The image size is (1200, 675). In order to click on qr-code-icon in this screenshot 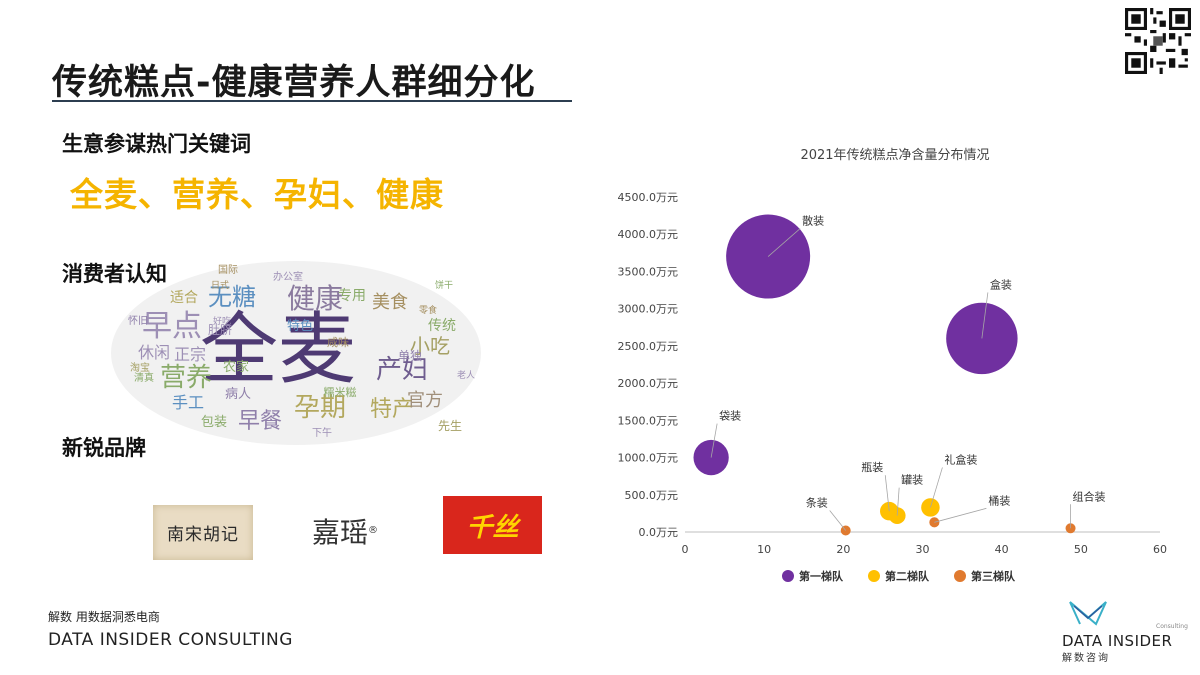, I will do `click(1158, 41)`.